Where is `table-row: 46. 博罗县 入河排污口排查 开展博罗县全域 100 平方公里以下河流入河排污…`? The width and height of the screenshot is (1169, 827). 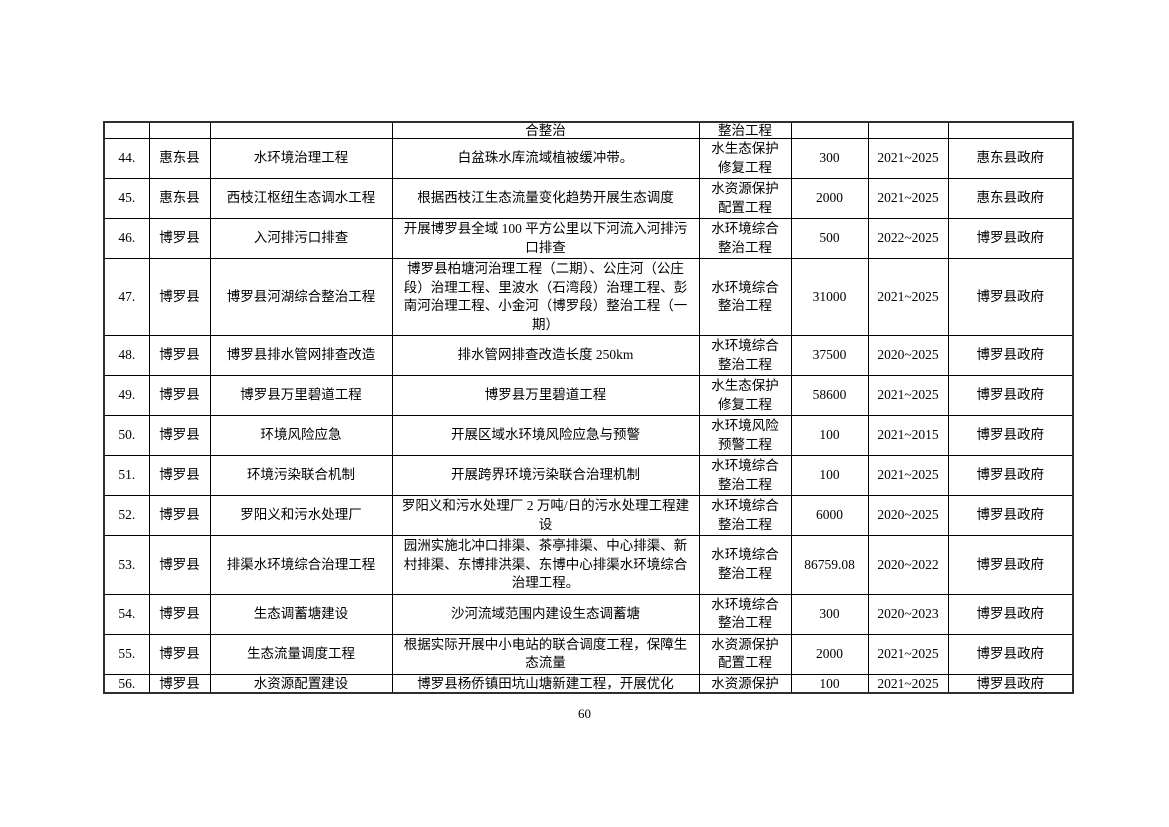
table-row: 46. 博罗县 入河排污口排查 开展博罗县全域 100 平方公里以下河流入河排污… is located at coordinates (588, 238).